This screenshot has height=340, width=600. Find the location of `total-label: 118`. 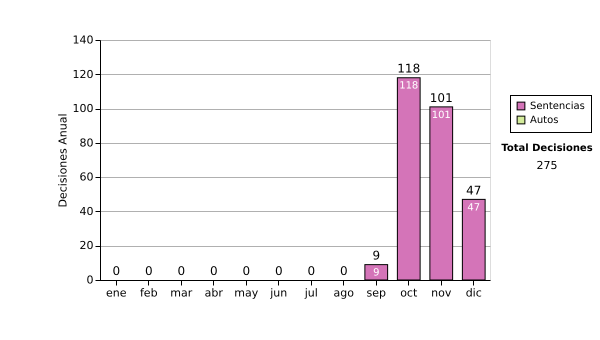

total-label: 118 is located at coordinates (408, 69).